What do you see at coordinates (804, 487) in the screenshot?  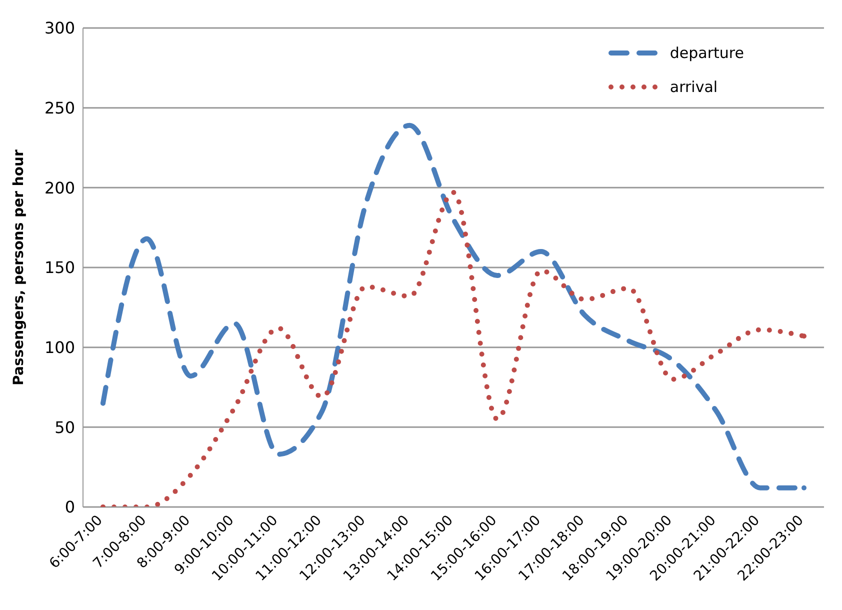 I see `point` at bounding box center [804, 487].